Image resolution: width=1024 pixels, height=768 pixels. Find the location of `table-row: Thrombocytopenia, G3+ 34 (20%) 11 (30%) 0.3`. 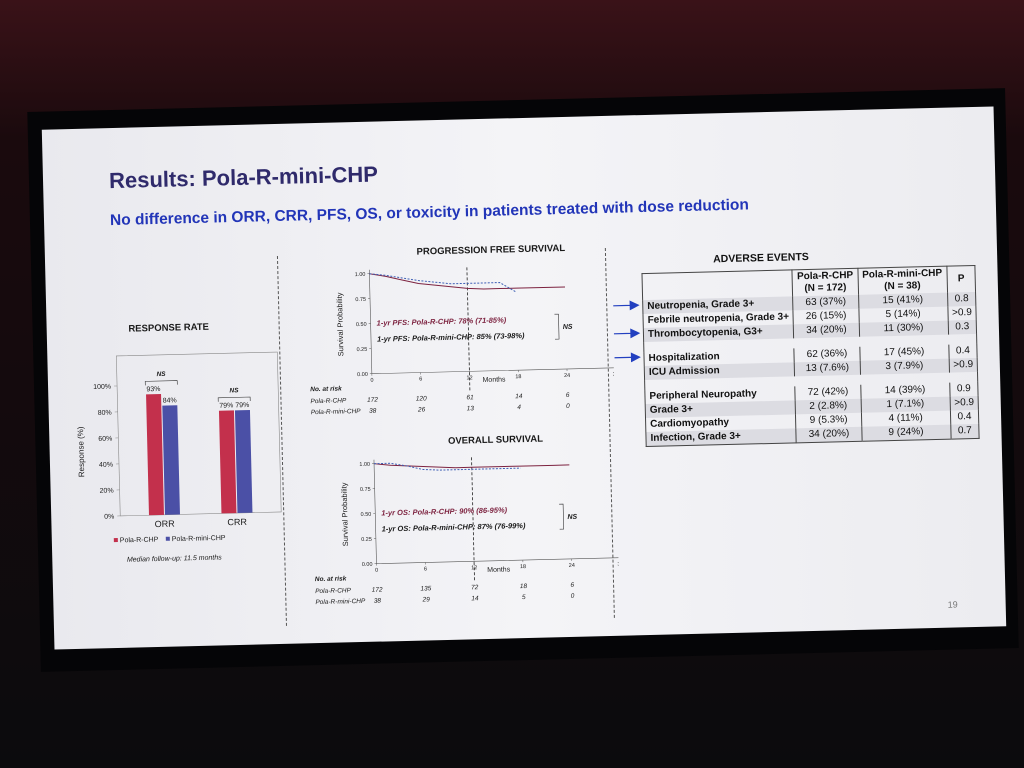

table-row: Thrombocytopenia, G3+ 34 (20%) 11 (30%) 0.3 is located at coordinates (795, 331).